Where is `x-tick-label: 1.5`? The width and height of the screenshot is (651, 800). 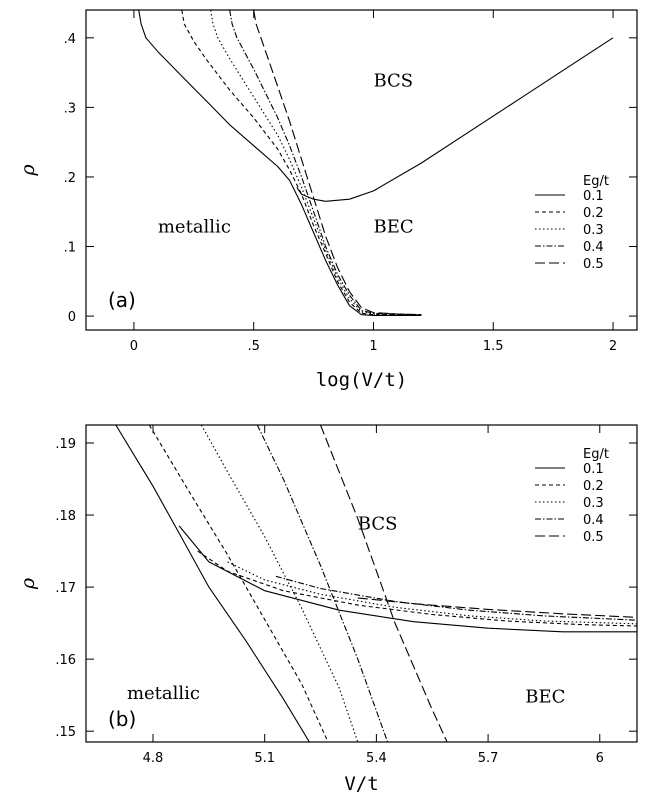 x-tick-label: 1.5 is located at coordinates (493, 346).